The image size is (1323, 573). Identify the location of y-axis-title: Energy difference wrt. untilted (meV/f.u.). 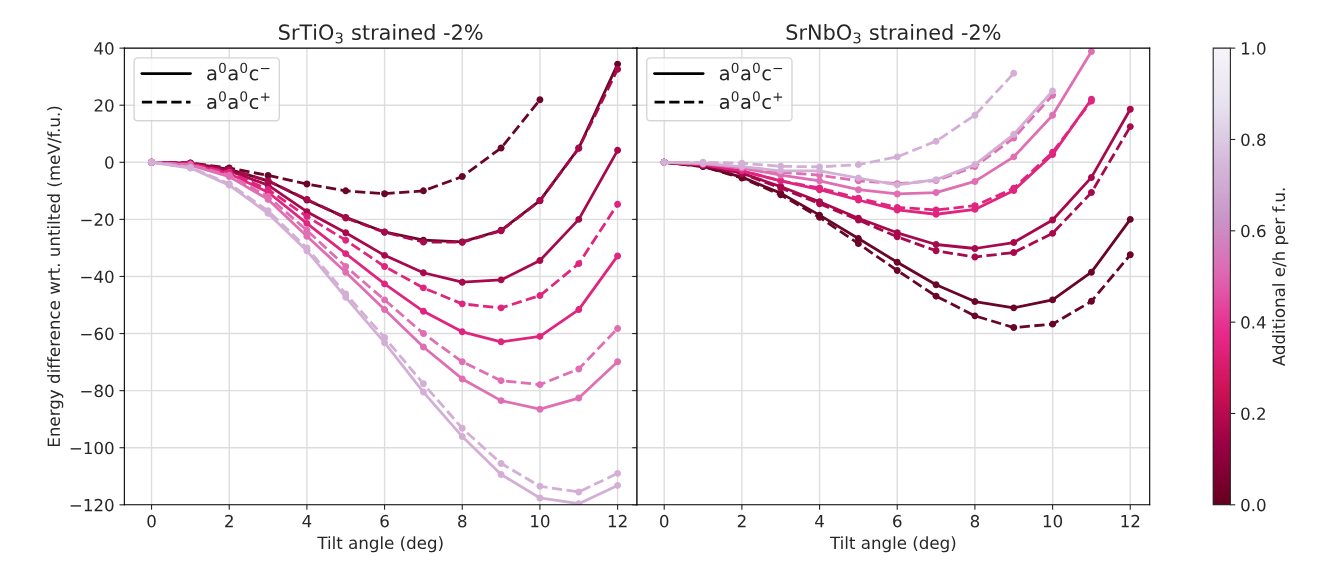
(55, 276).